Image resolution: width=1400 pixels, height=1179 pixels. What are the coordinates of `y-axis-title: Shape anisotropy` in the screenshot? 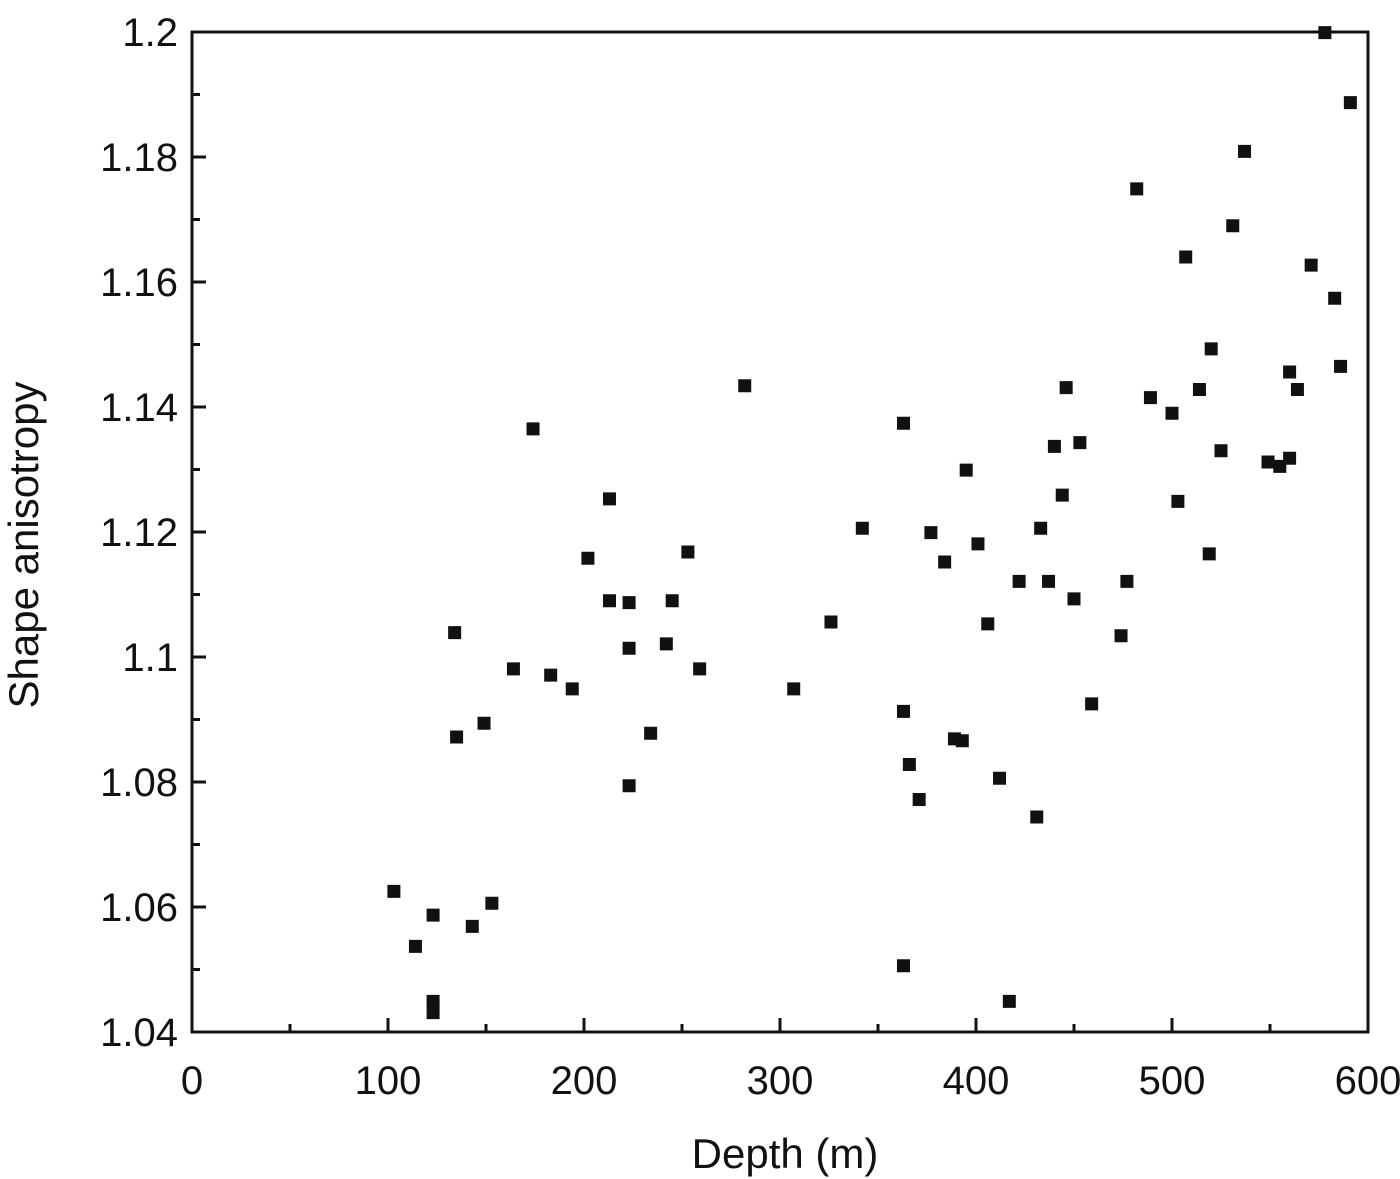 It's located at (23, 545).